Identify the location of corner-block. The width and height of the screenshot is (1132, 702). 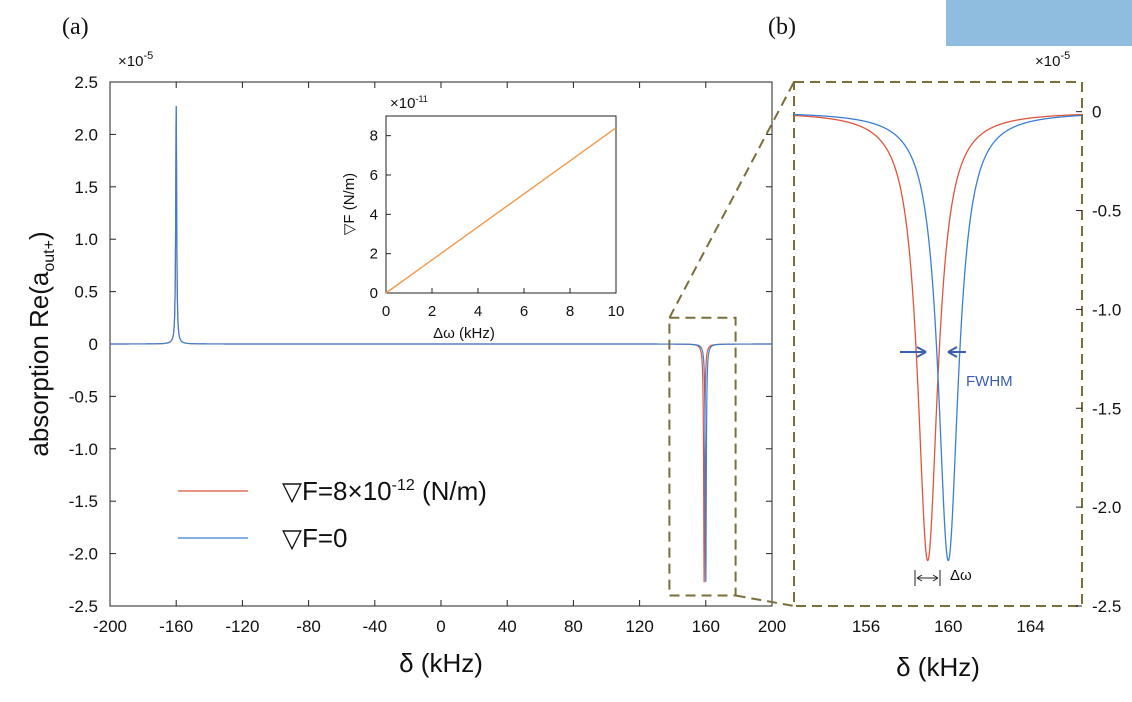
(1039, 23).